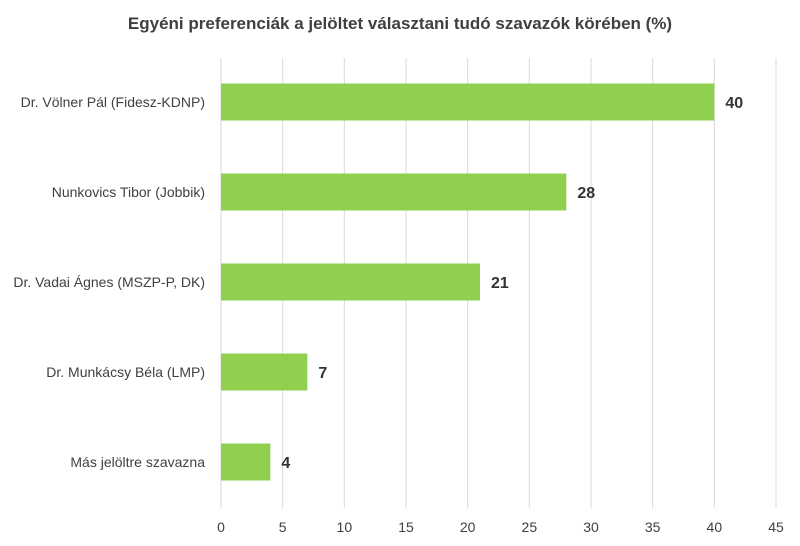  I want to click on category-label-0: Dr. Völner Pál (Fidesz-KDNP), so click(113, 102).